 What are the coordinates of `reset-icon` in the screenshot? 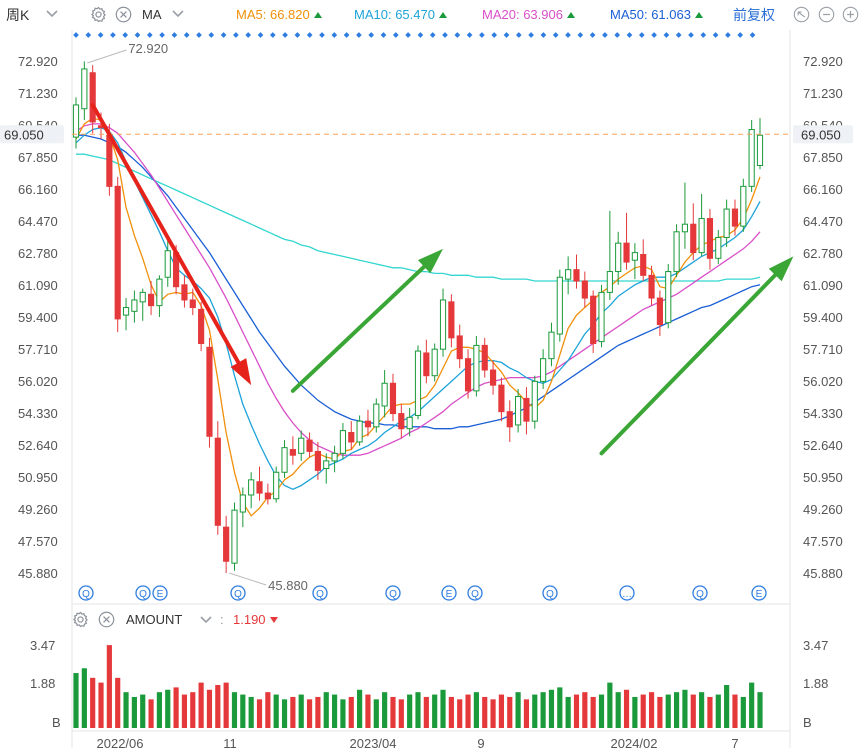 It's located at (801, 14).